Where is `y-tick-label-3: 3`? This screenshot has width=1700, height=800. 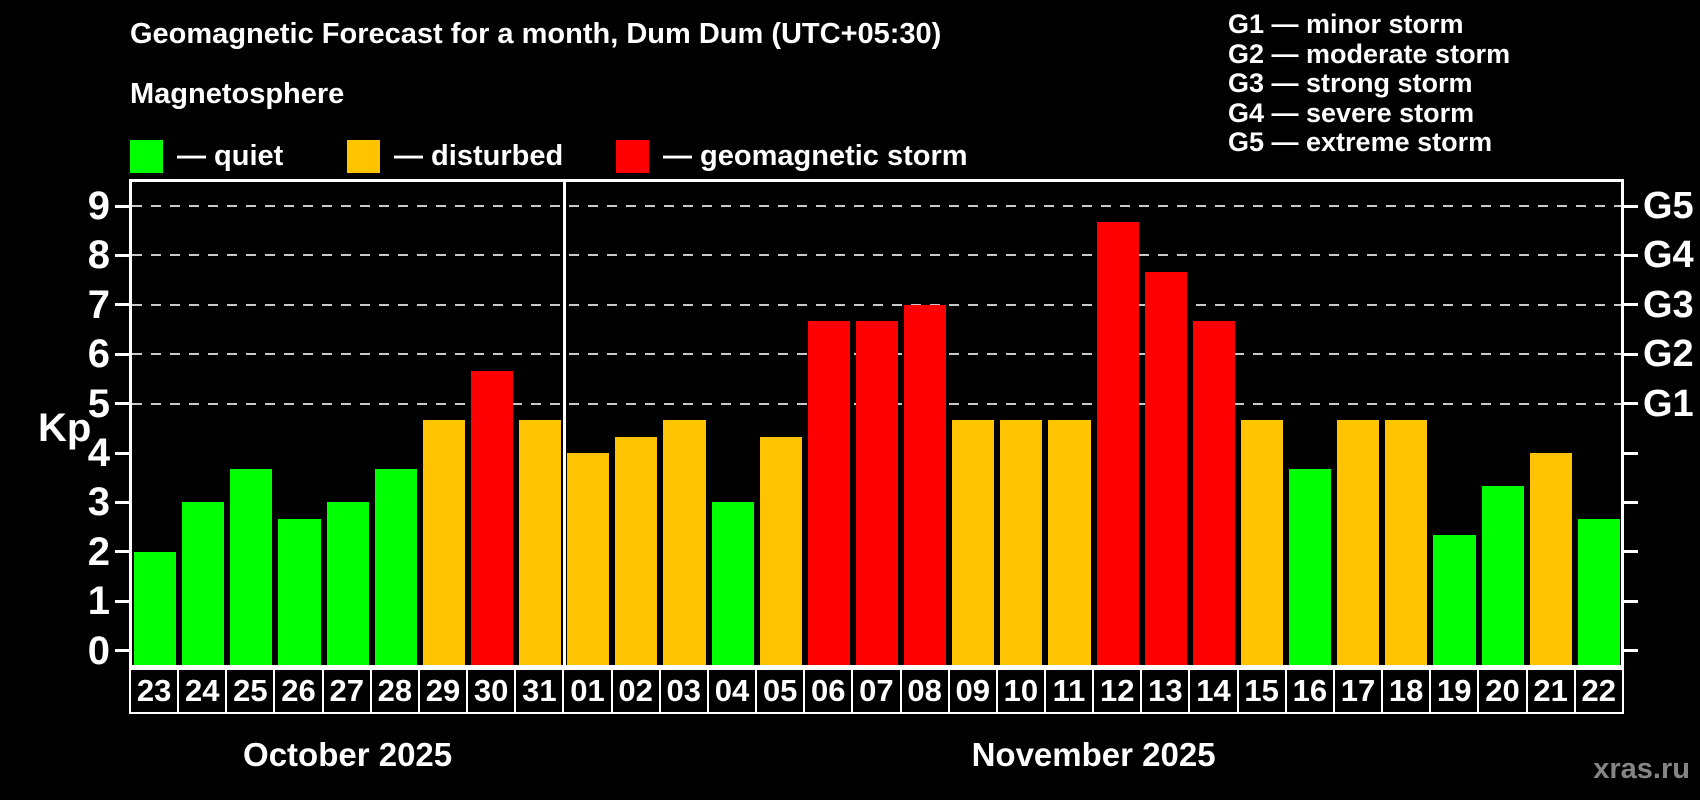 y-tick-label-3: 3 is located at coordinates (98, 502).